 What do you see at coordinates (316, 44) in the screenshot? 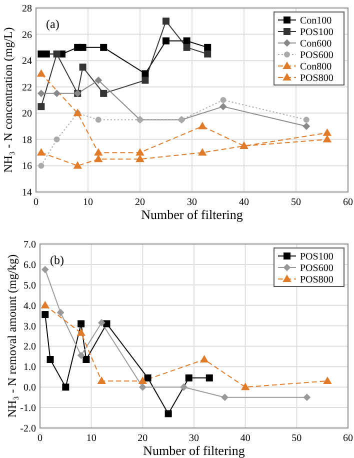
I see `legend-label: Con600` at bounding box center [316, 44].